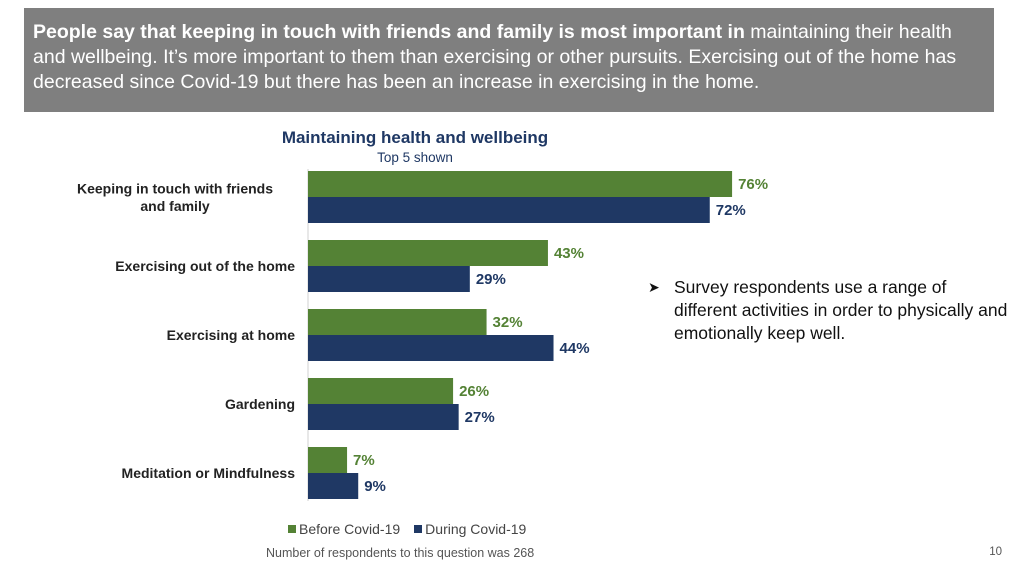 This screenshot has height=576, width=1024. I want to click on bar-before-keeping-in-touch-with-friends-and-family, so click(520, 184).